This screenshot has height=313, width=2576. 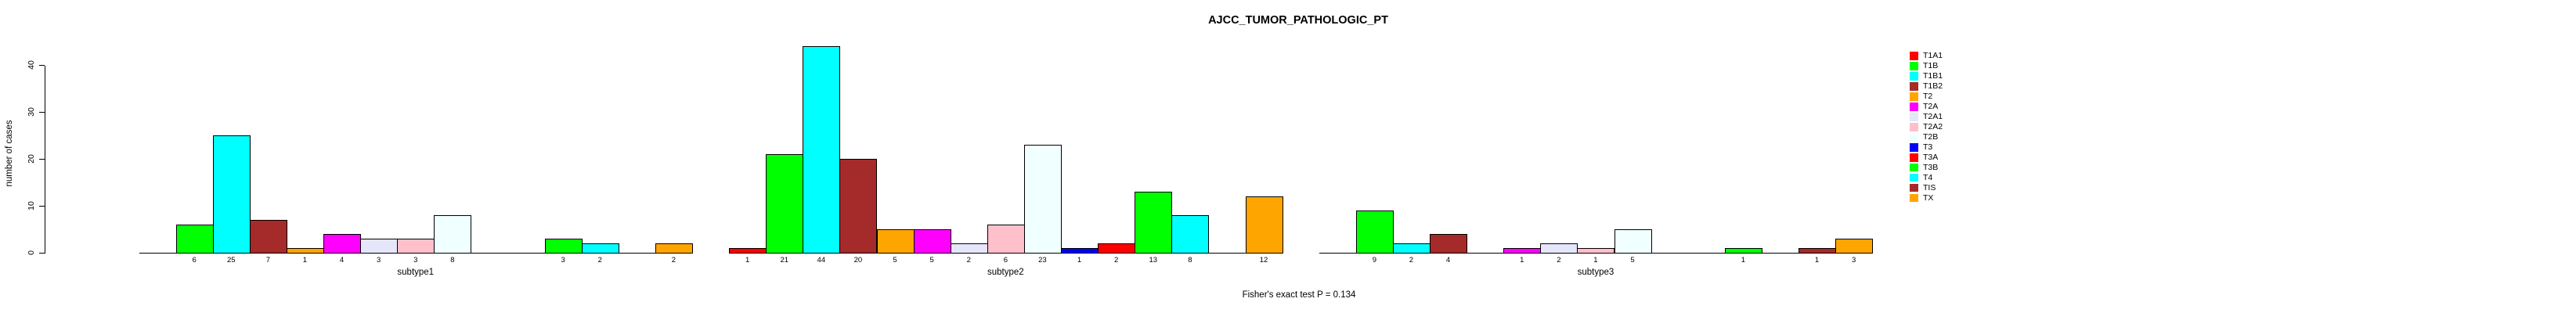 I want to click on bar-value-label: 13, so click(x=1153, y=260).